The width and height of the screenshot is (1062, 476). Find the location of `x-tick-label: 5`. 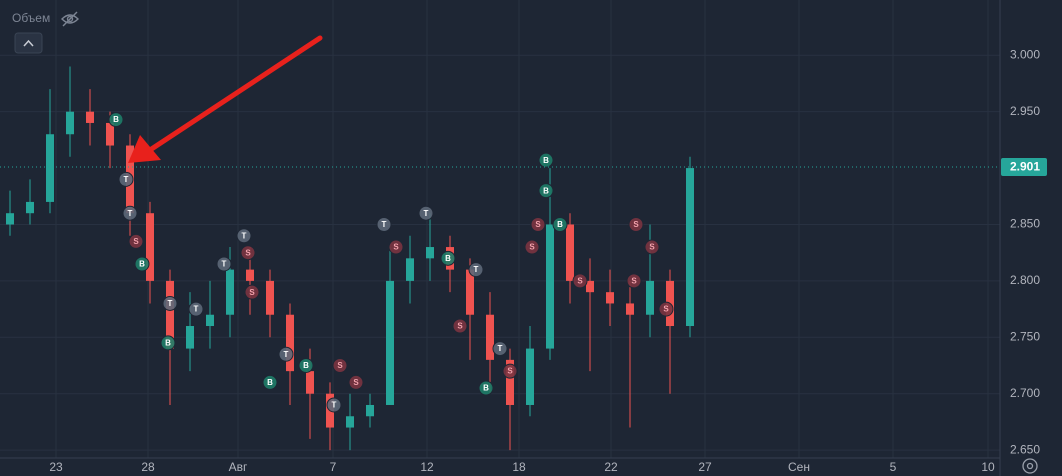

x-tick-label: 5 is located at coordinates (893, 467).